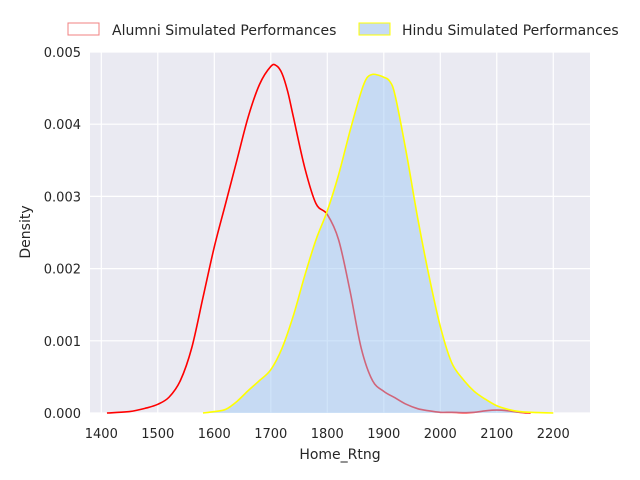 This screenshot has height=480, width=640. Describe the element at coordinates (510, 31) in the screenshot. I see `legend-label-hindu: Hindu Simulated Performances` at that location.